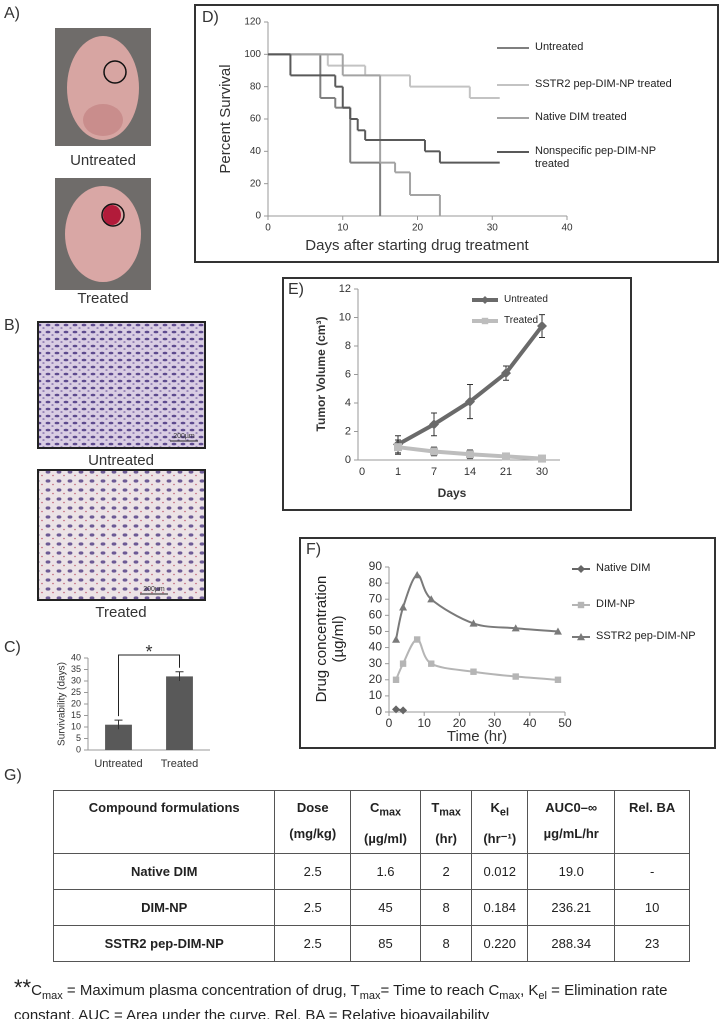  What do you see at coordinates (329, 639) in the screenshot?
I see `y-axis-title: Drug concentration (µg/ml)` at bounding box center [329, 639].